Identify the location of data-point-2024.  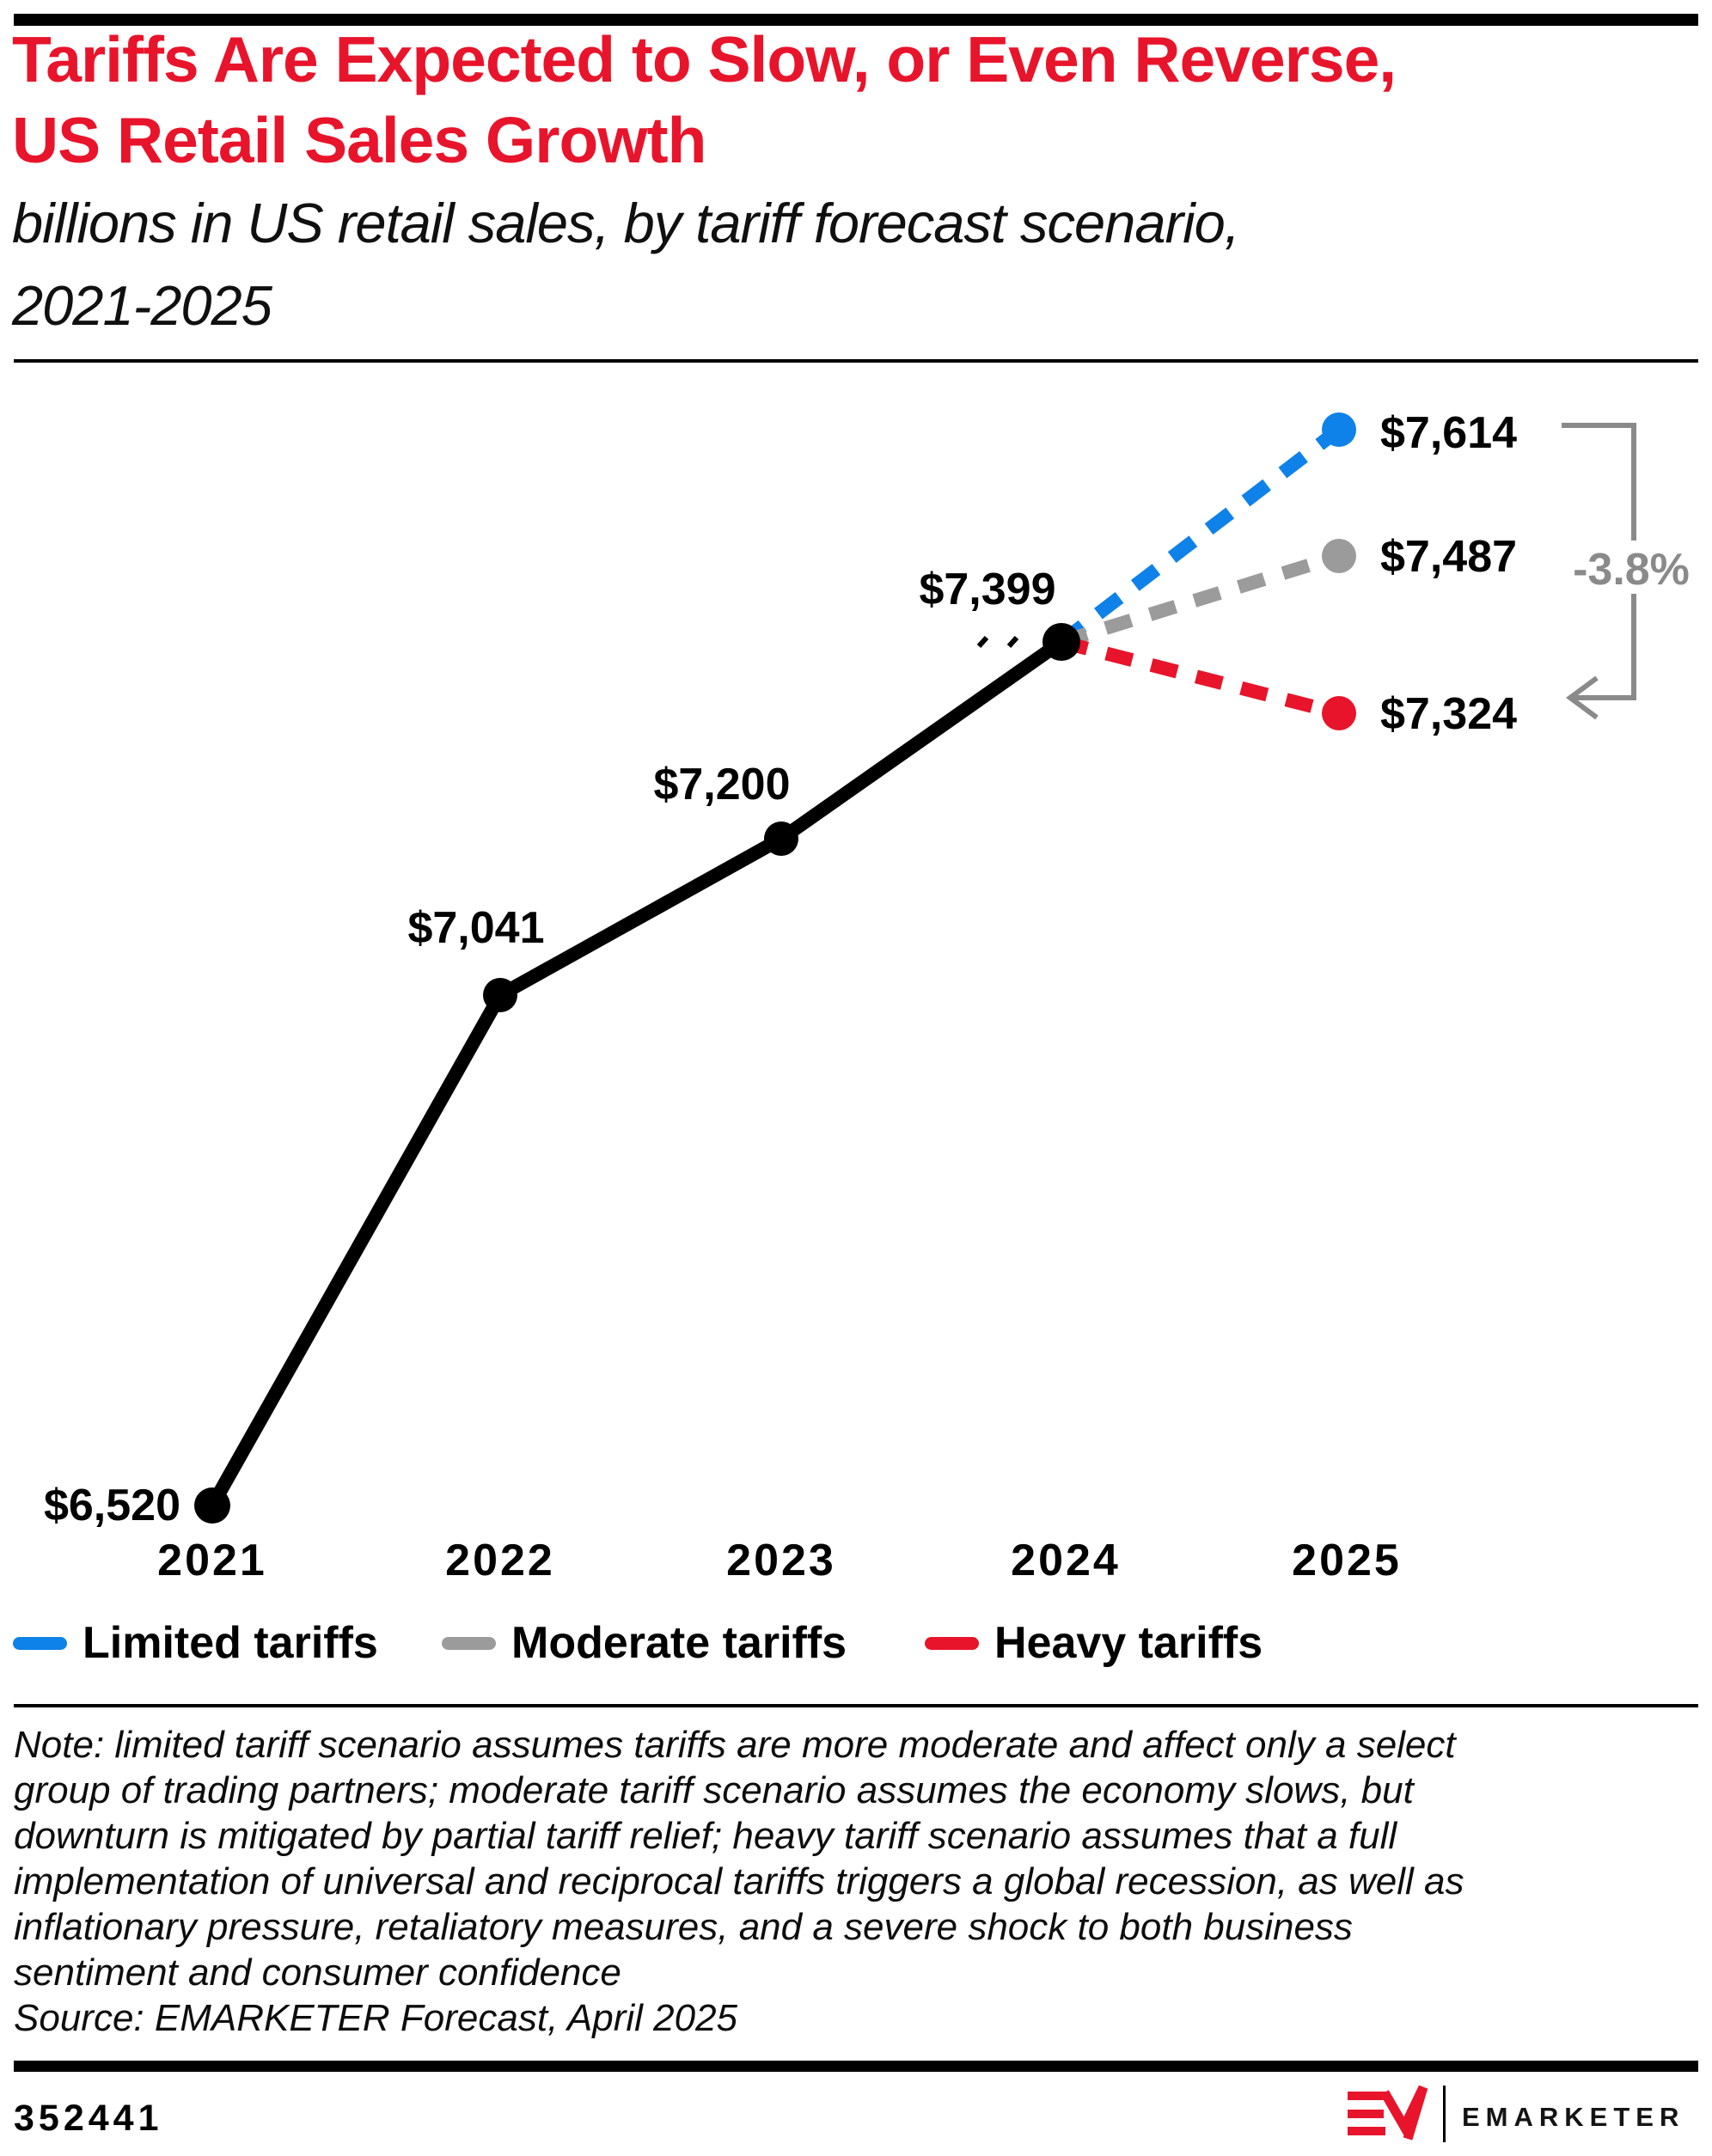
(1061, 642).